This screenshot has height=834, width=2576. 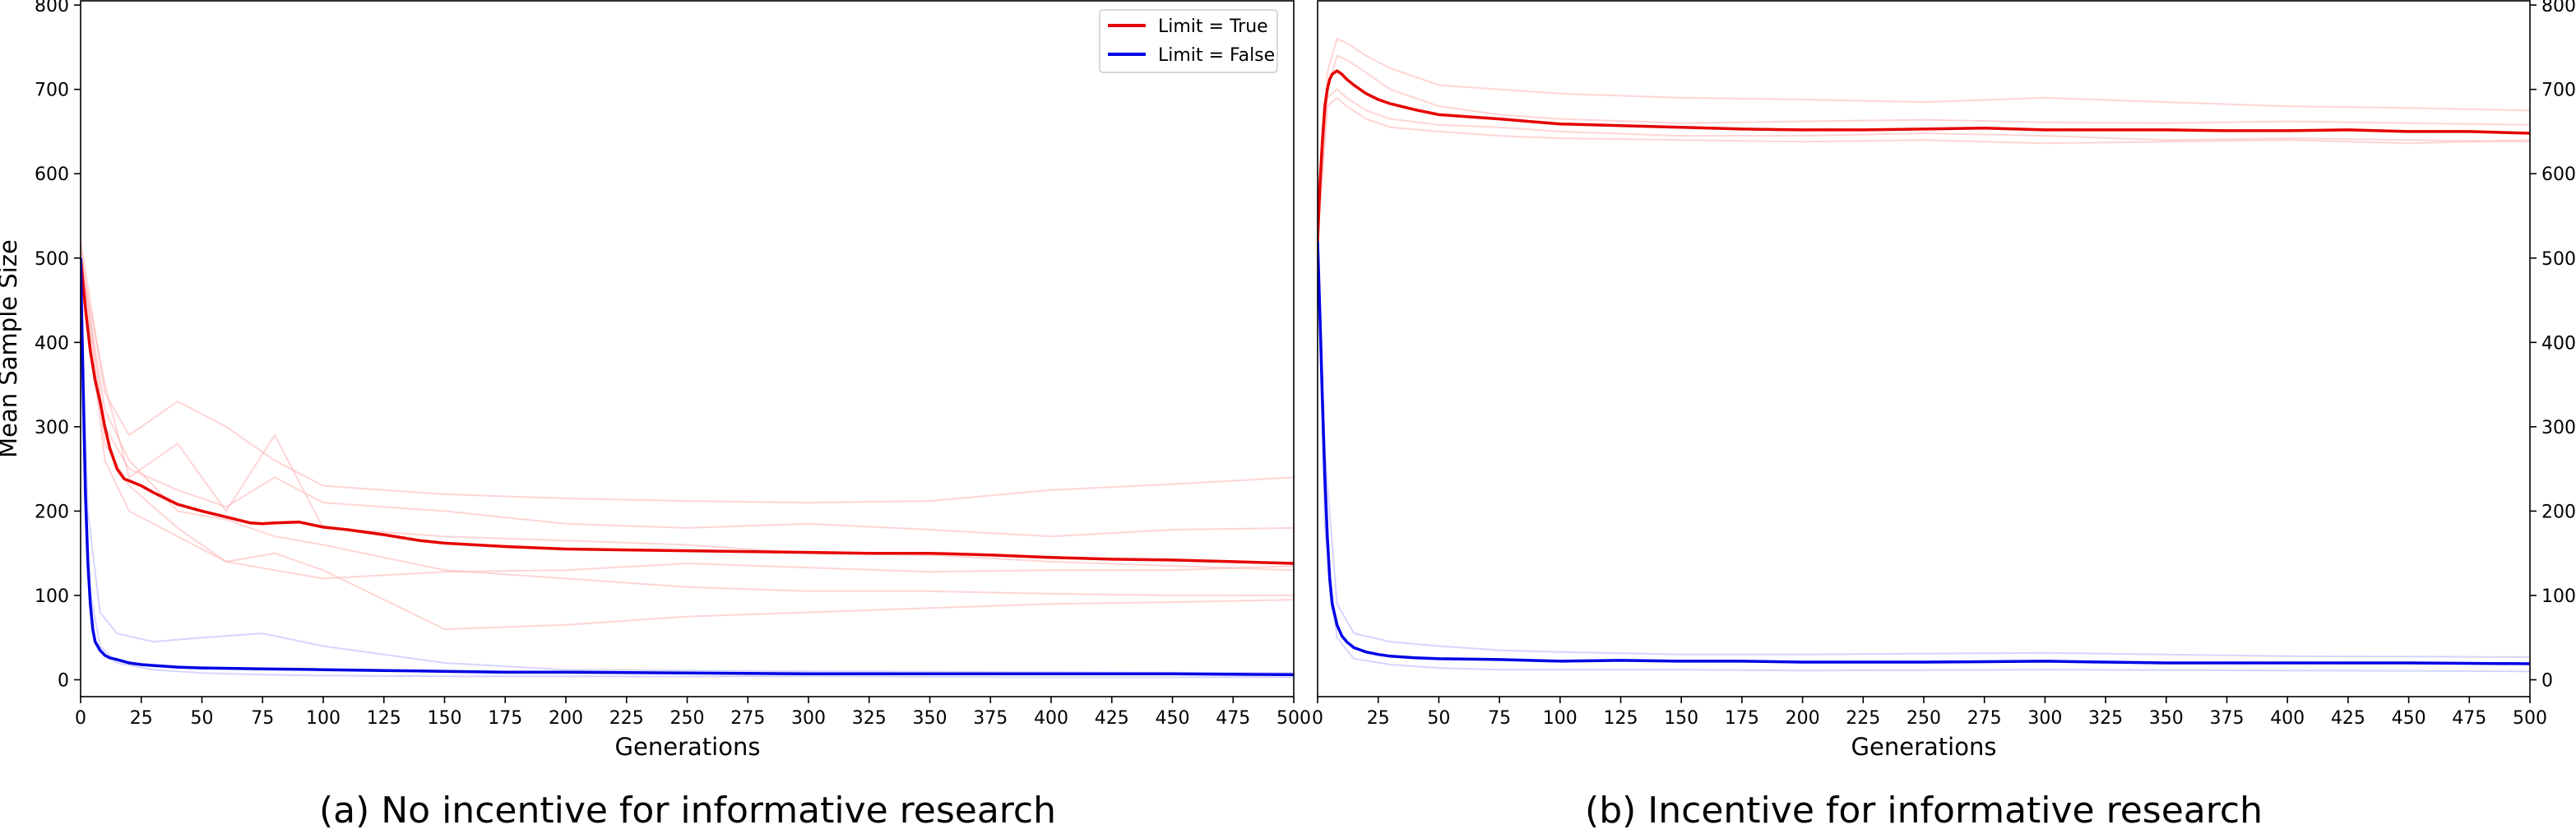 What do you see at coordinates (2045, 718) in the screenshot?
I see `panel-b-x-tick-label: 300` at bounding box center [2045, 718].